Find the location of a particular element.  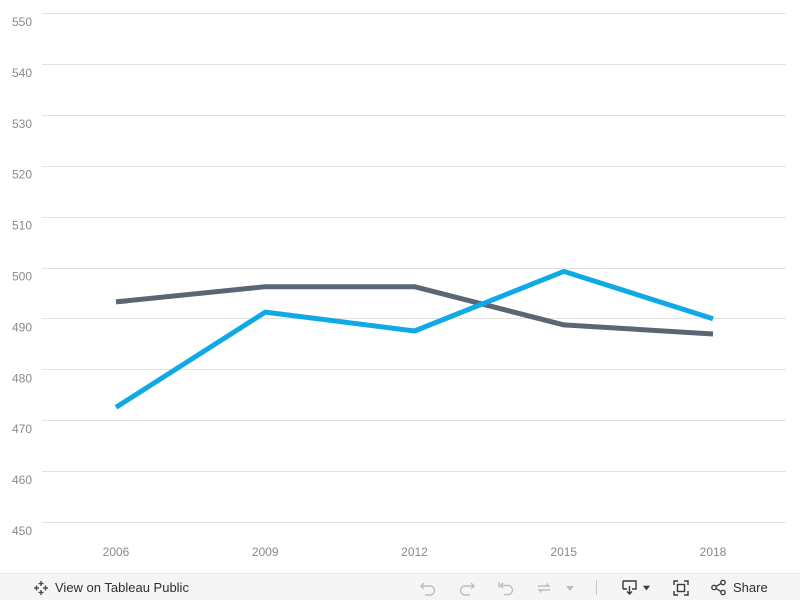

x-axis: 2006 2009 2012 2015 2018 is located at coordinates (415, 552).